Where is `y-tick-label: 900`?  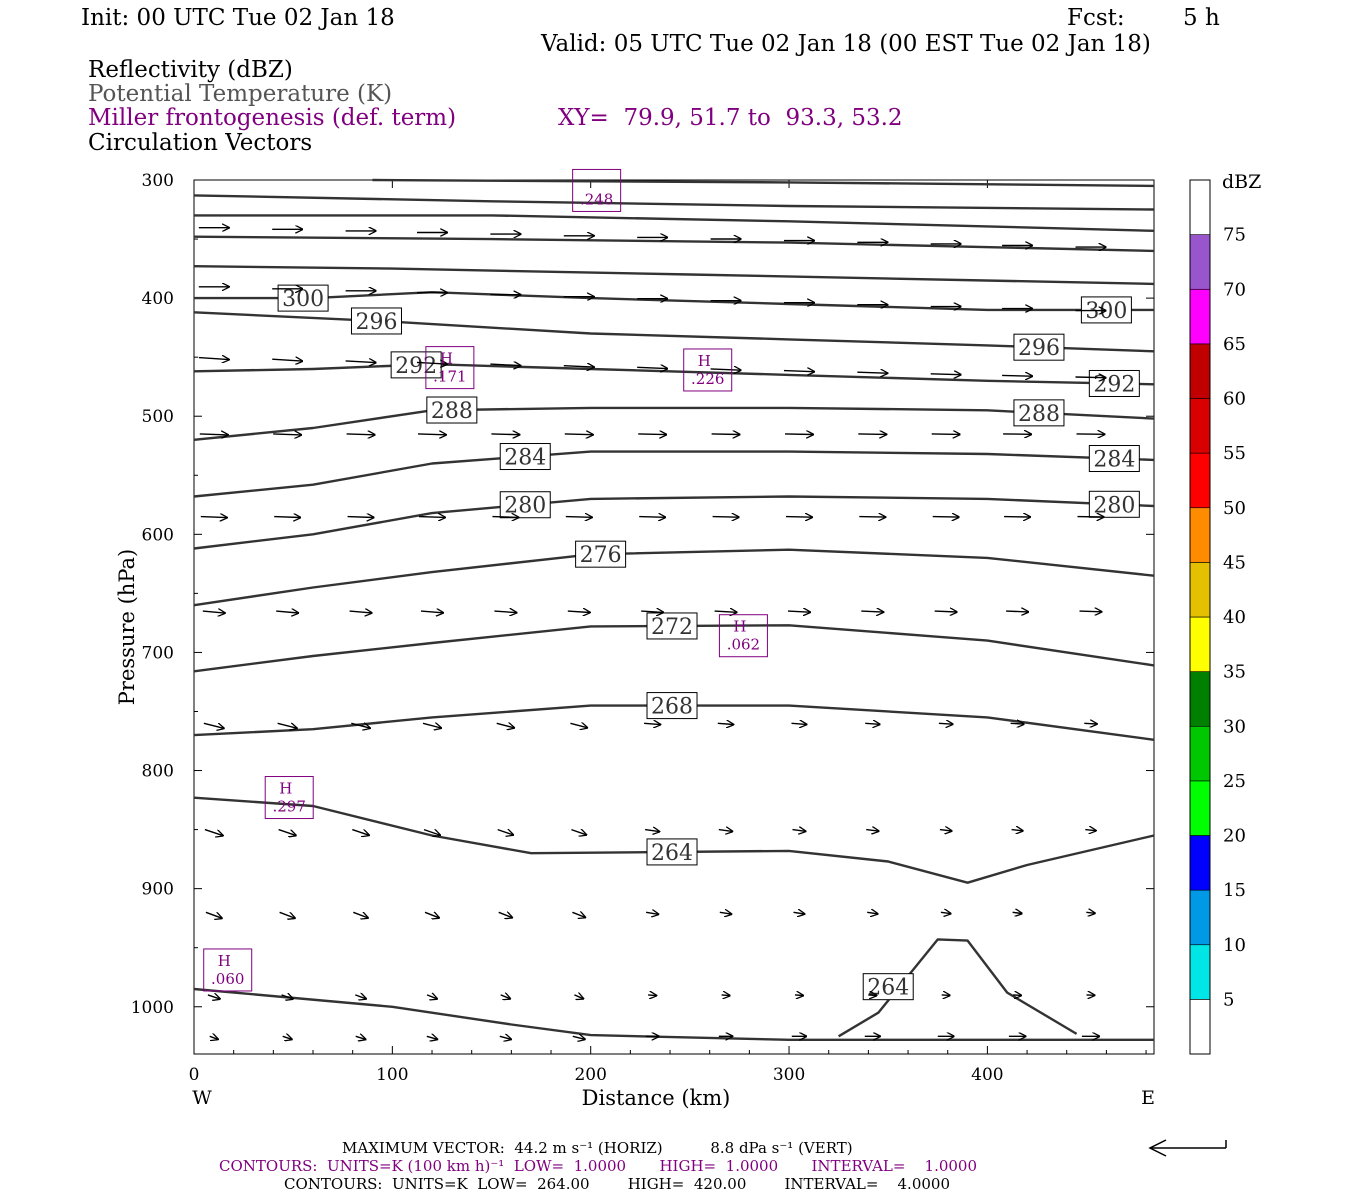
y-tick-label: 900 is located at coordinates (158, 890).